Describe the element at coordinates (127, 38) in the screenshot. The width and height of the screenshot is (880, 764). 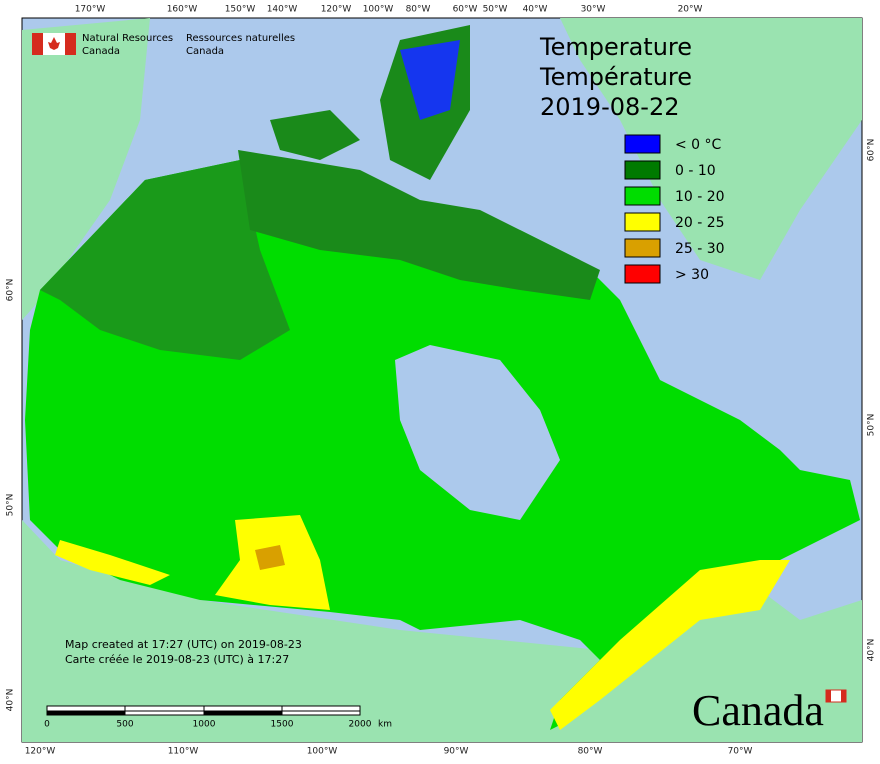
I see `agency-en: Natural Resources` at that location.